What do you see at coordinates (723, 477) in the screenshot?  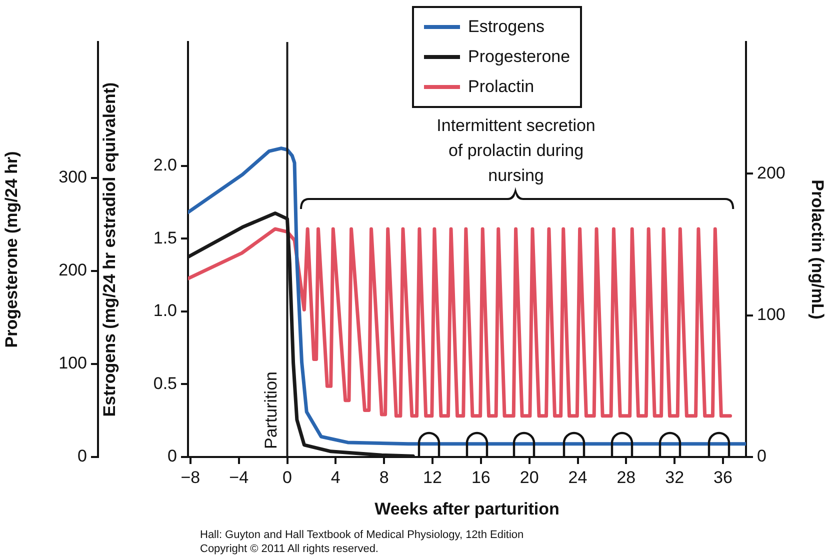 I see `x-tick-label: 36` at bounding box center [723, 477].